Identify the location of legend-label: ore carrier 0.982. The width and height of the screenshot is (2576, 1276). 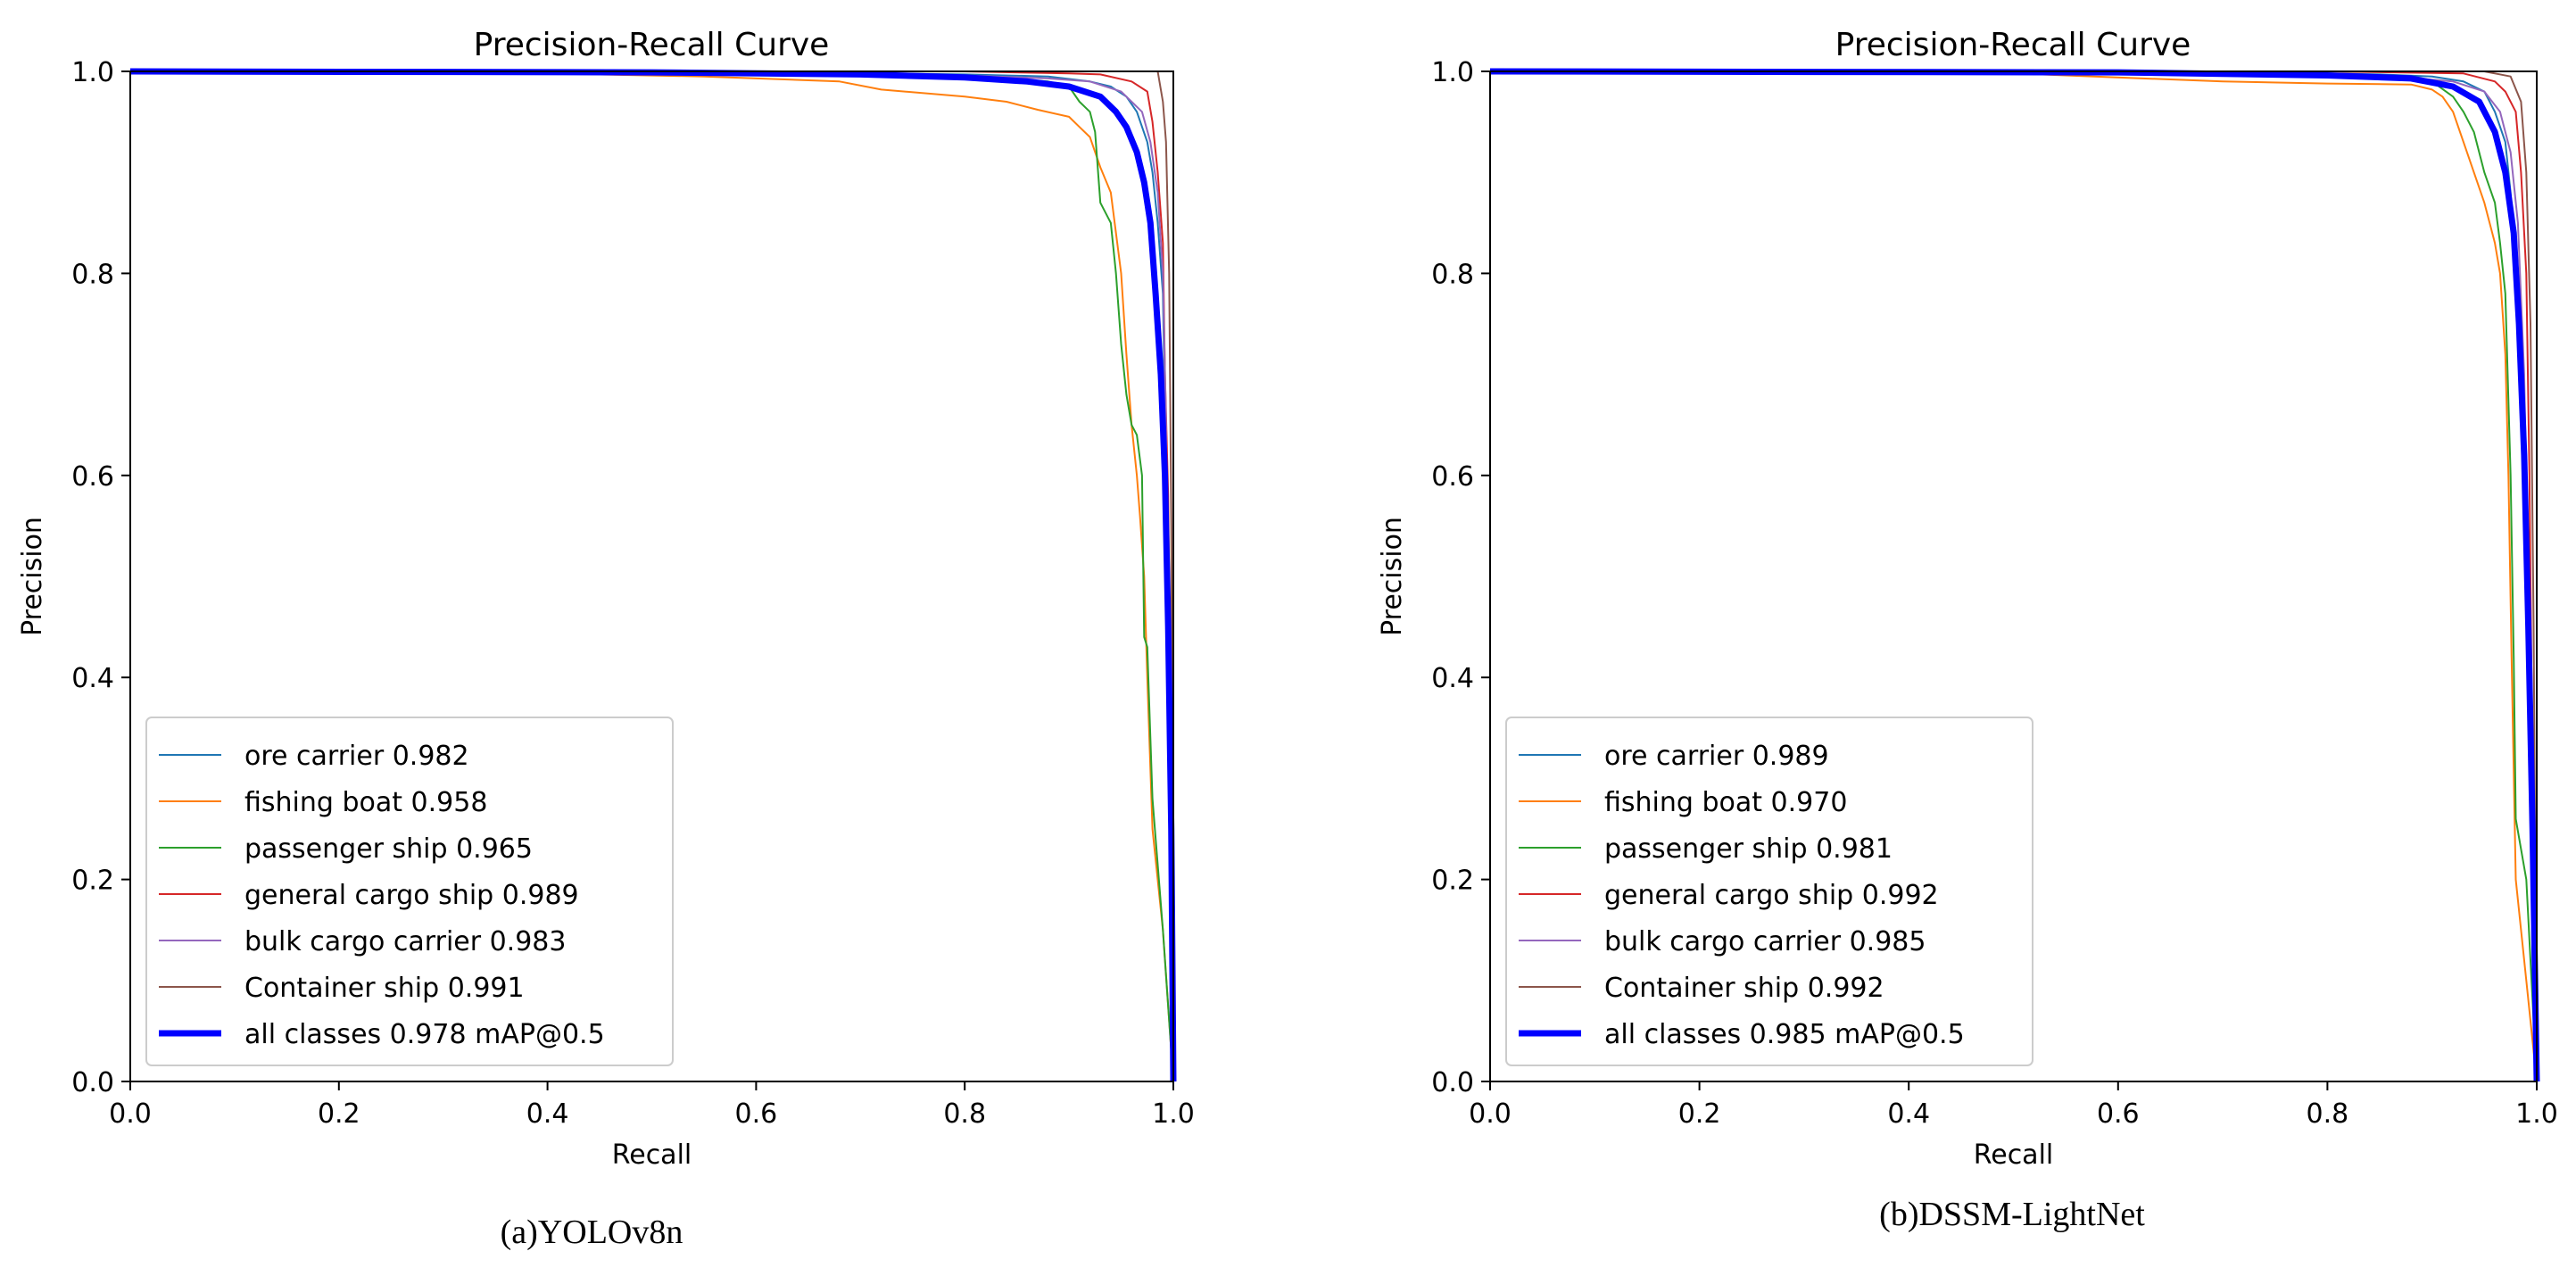
(356, 756).